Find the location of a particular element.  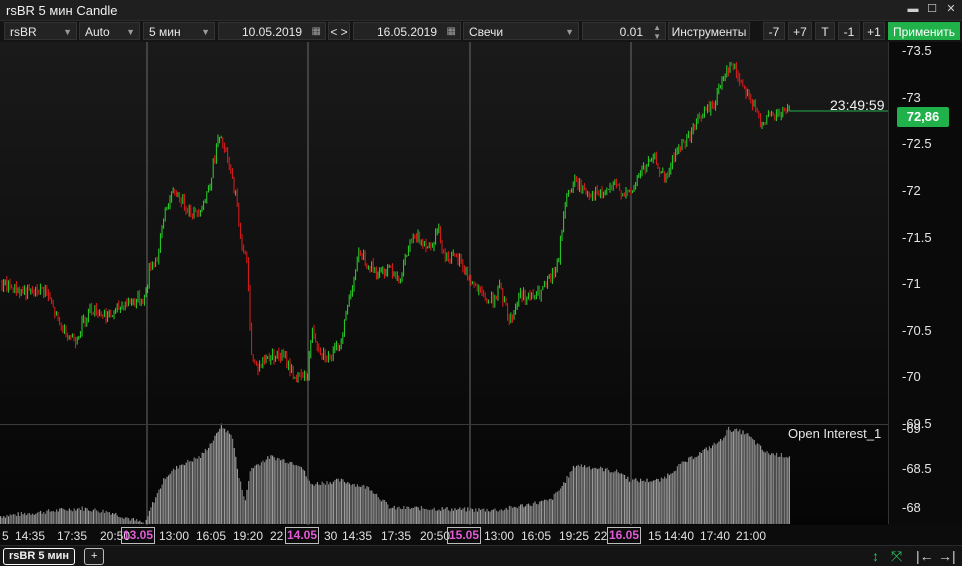

minus-1-button: -1 is located at coordinates (849, 31).